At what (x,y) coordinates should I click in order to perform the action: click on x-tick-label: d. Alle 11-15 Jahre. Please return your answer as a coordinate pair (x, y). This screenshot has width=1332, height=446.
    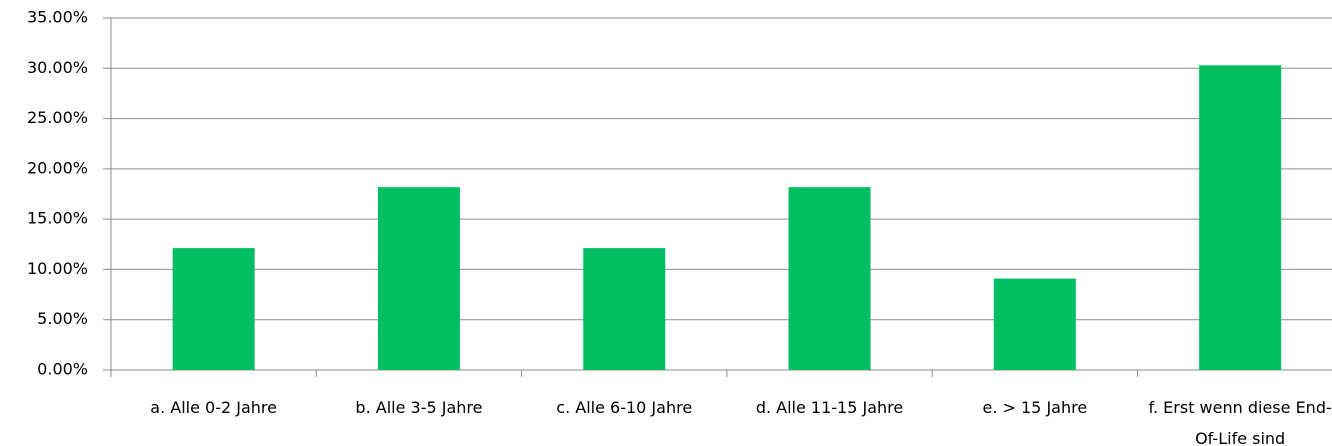
    Looking at the image, I should click on (829, 407).